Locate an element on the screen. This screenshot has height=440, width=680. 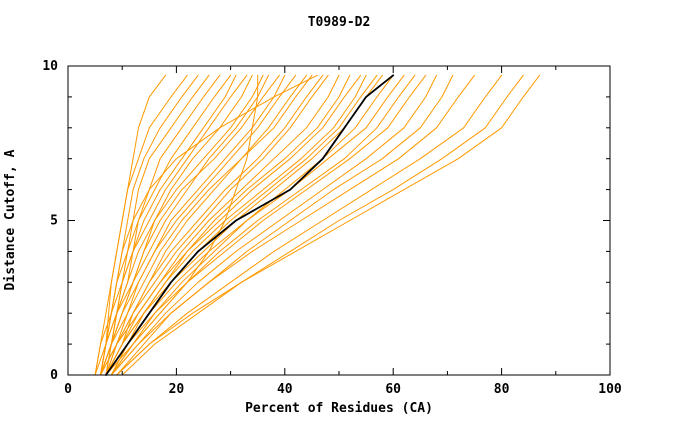
x-axis-label: Percent of Residues (CA) is located at coordinates (339, 408).